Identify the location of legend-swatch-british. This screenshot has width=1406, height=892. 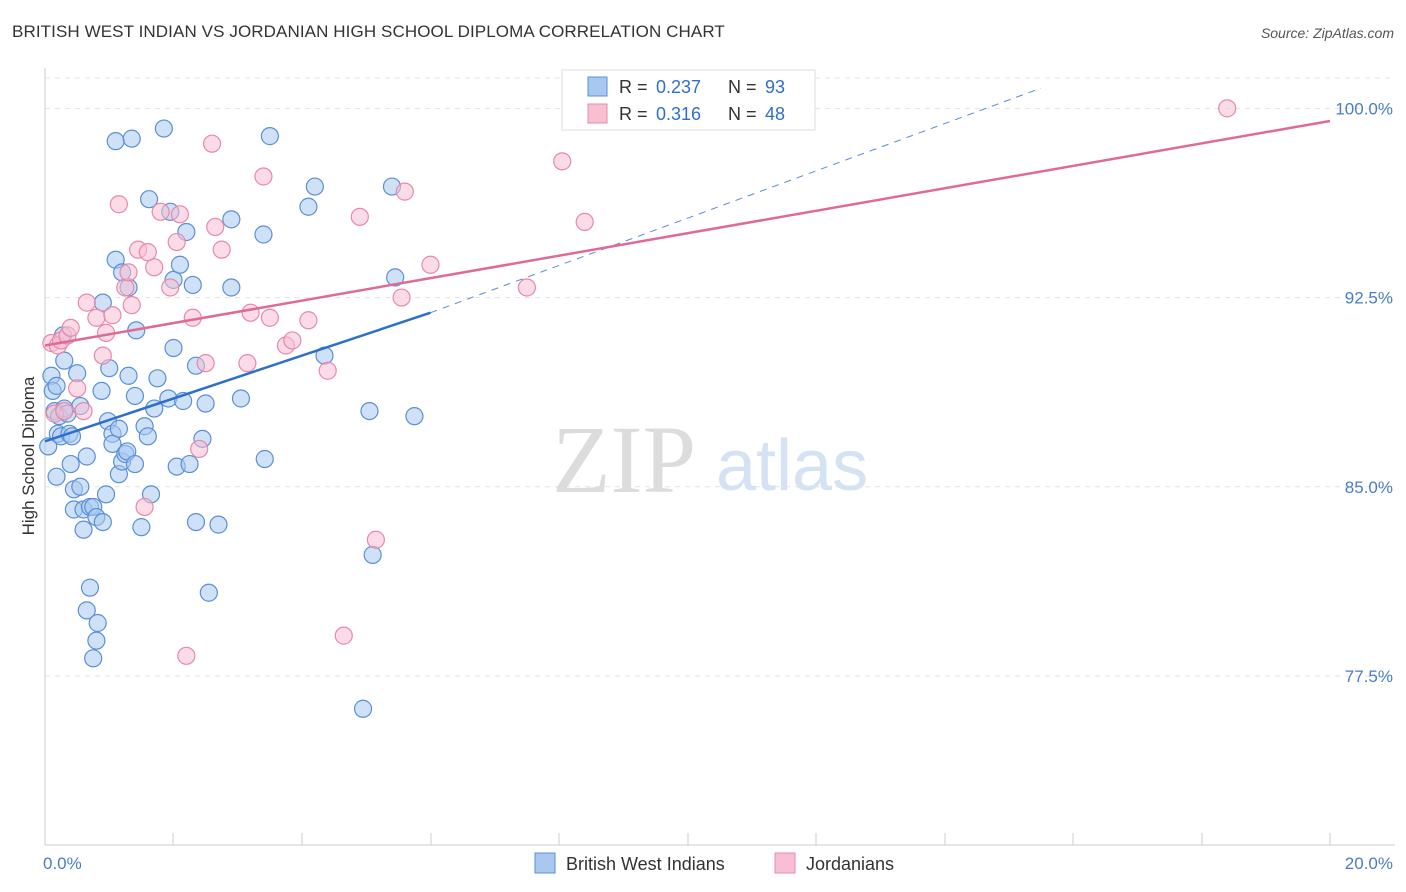
(597, 86).